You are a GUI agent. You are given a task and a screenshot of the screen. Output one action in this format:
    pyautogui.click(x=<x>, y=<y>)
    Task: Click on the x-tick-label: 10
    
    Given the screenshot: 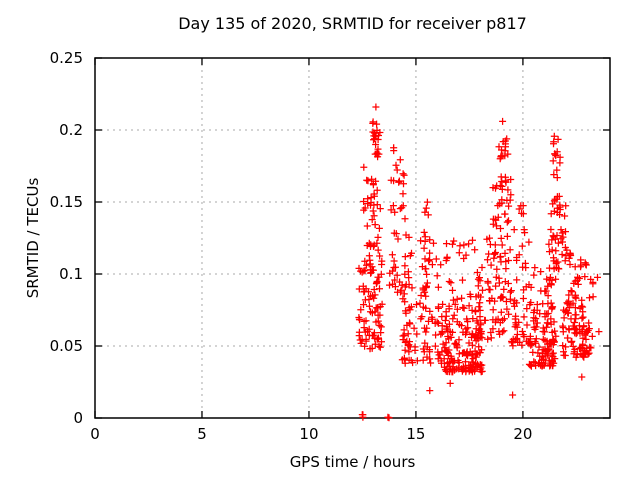 What is the action you would take?
    pyautogui.click(x=309, y=434)
    